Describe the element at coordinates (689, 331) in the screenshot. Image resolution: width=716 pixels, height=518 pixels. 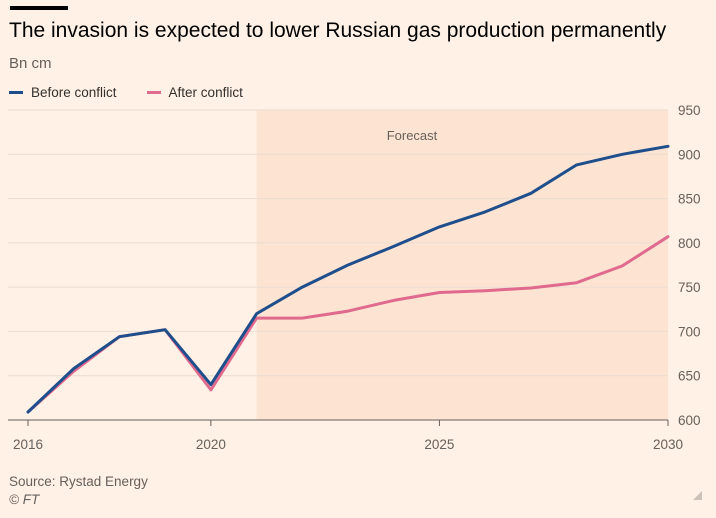
I see `y-tick-label-700: 700` at that location.